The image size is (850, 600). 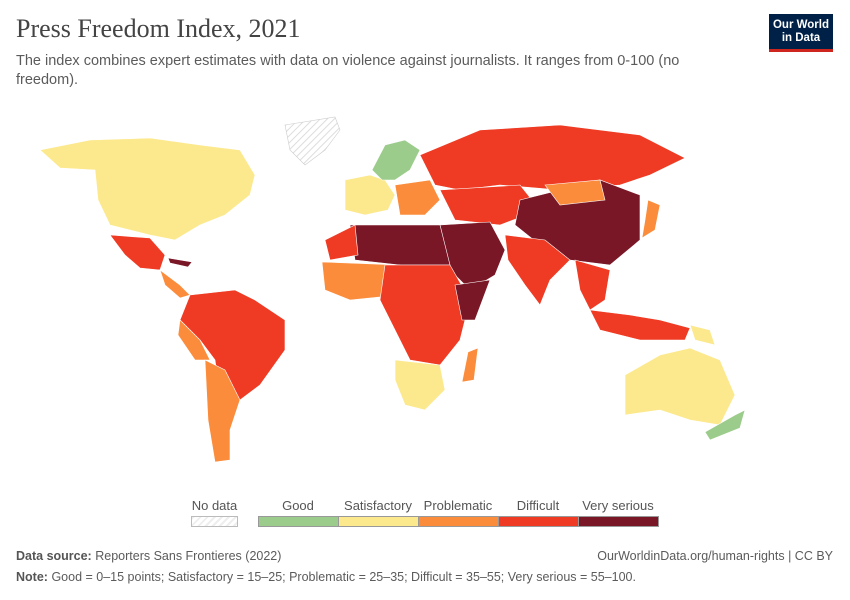 I want to click on legend-swatch-very-serious, so click(x=618, y=521).